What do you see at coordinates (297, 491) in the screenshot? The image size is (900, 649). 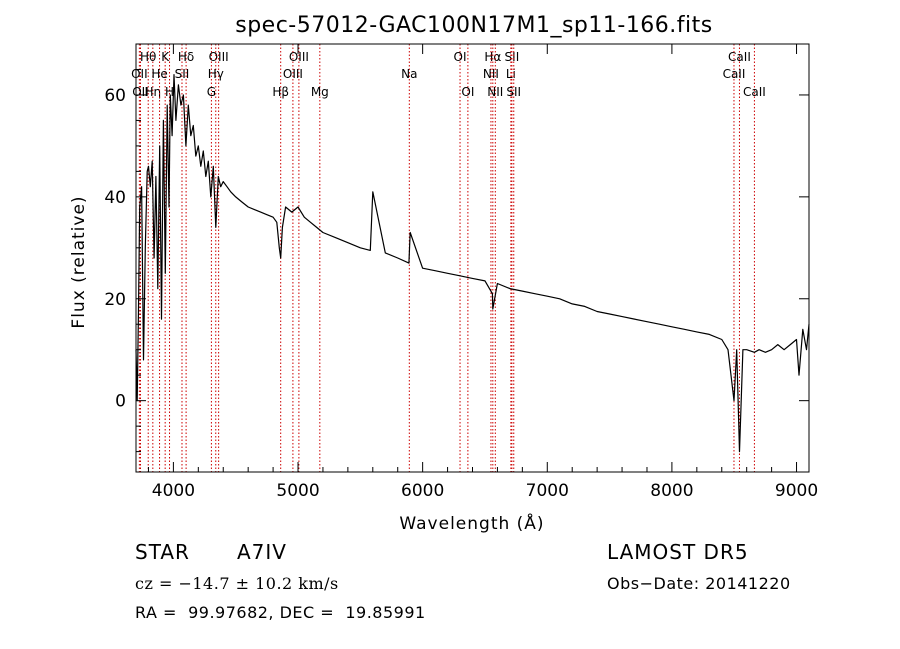 I see `x-tick-label-1: 5000` at bounding box center [297, 491].